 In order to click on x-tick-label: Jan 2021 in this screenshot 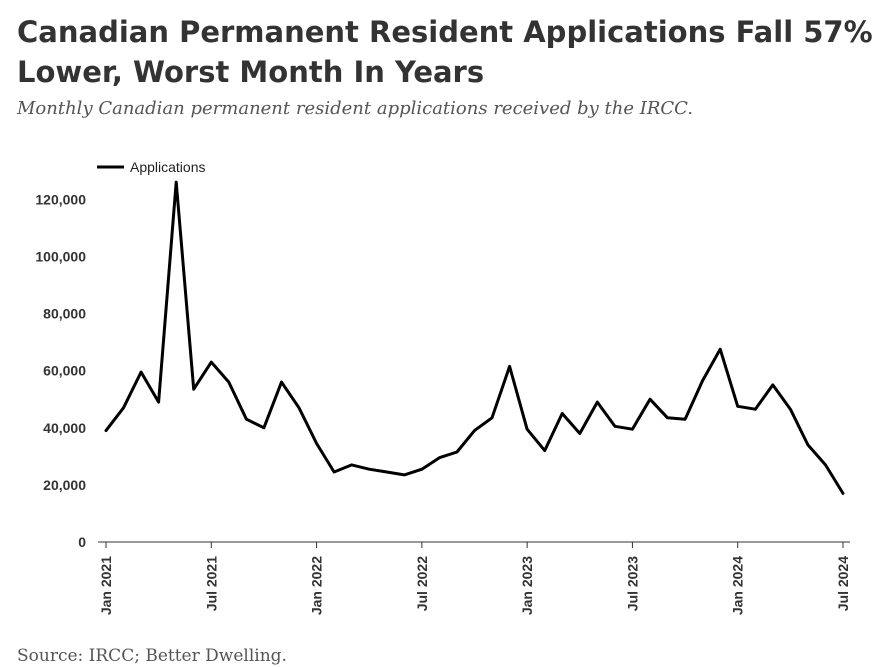, I will do `click(106, 585)`.